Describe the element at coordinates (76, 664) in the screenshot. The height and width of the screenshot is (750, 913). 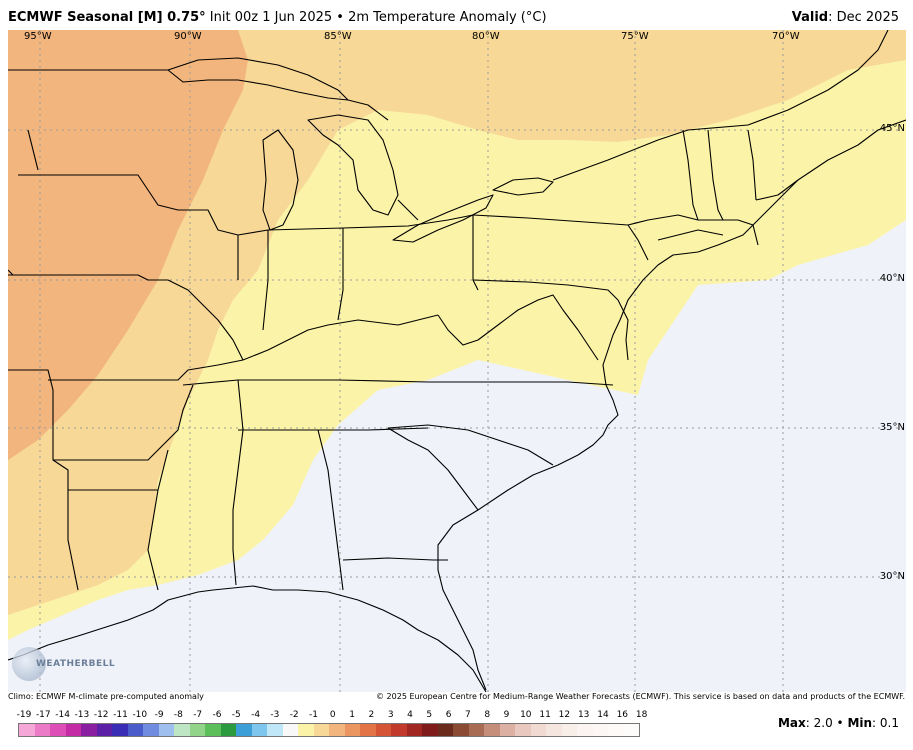
I see `logo-text: WEATHERBELL` at that location.